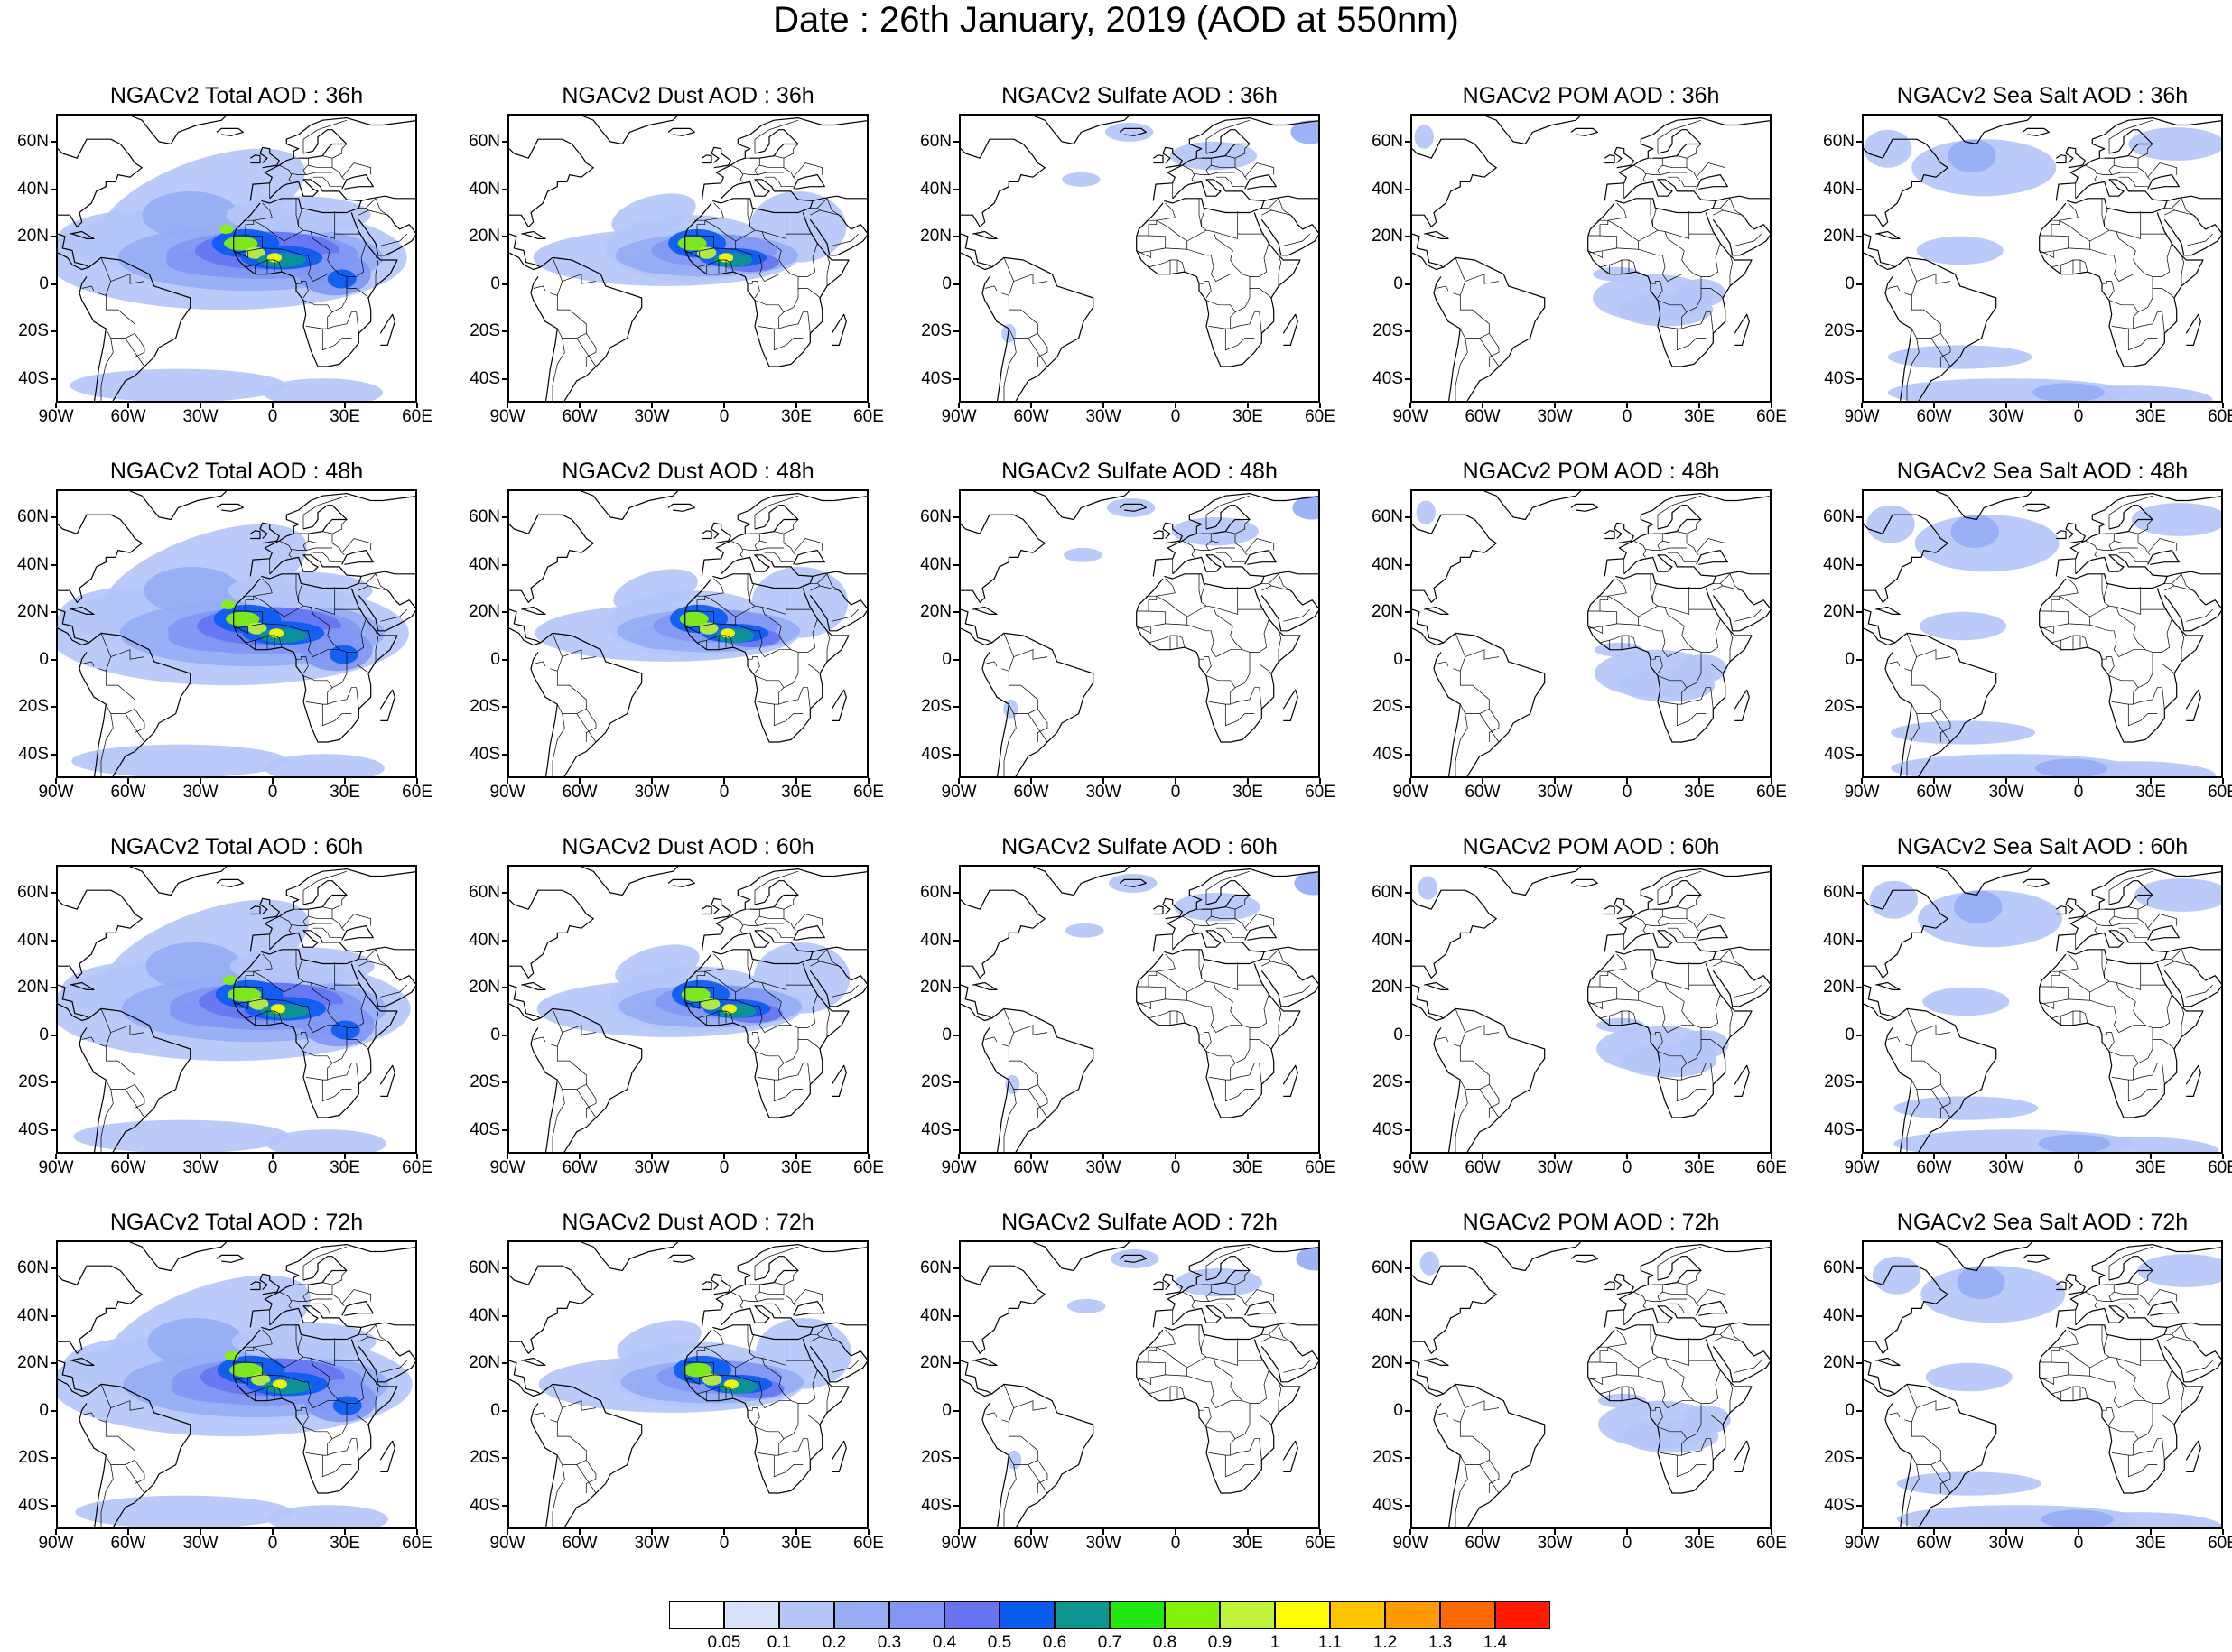  I want to click on colorbar-label: 1, so click(1274, 1642).